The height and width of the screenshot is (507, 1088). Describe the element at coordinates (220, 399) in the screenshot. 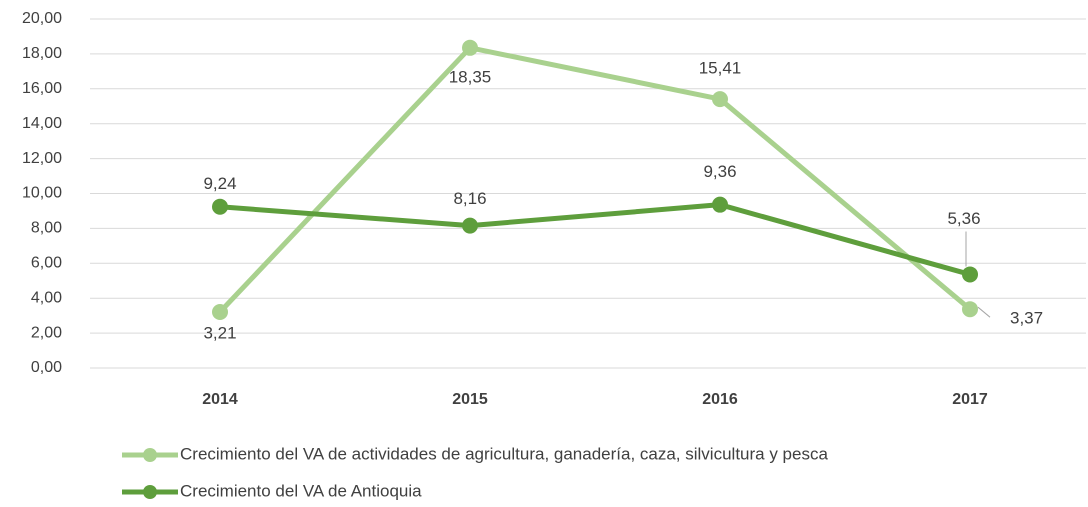

I see `x-tick-label: 2014` at that location.